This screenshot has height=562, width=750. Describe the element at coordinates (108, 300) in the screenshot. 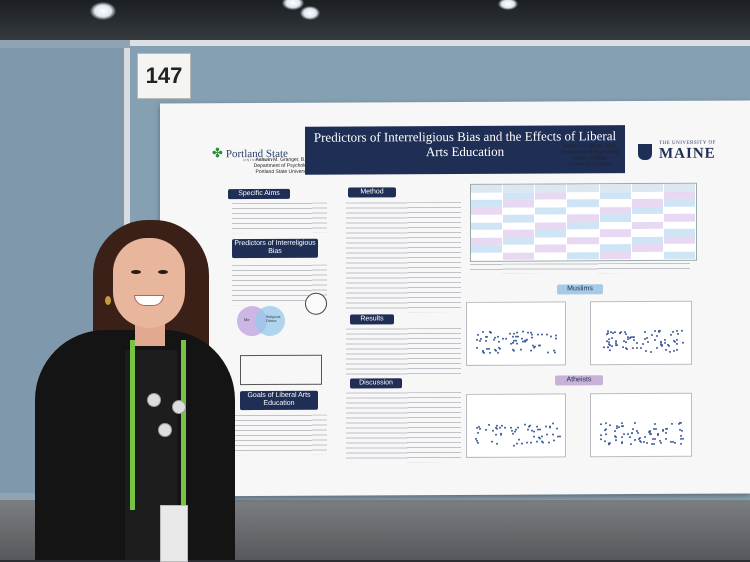

I see `earring` at that location.